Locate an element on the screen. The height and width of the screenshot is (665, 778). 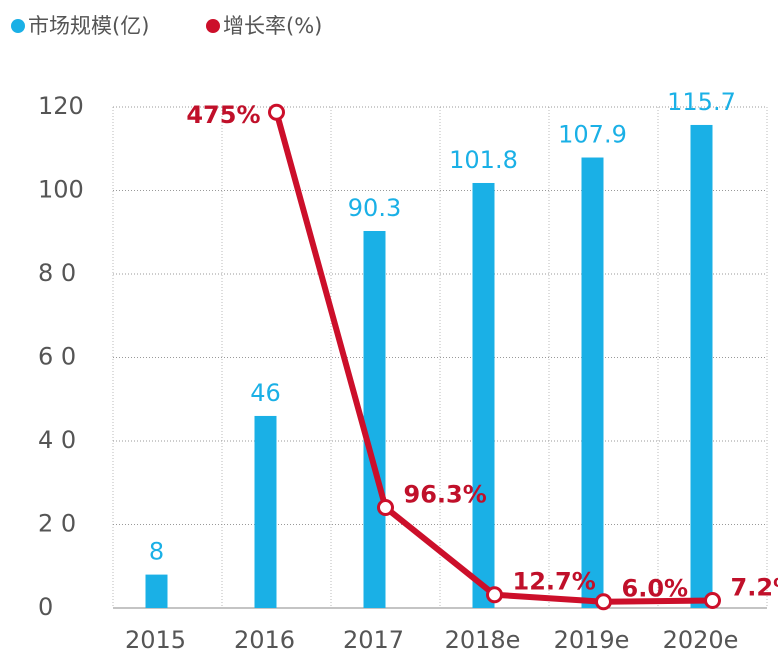
bar-value-label: 107.9 is located at coordinates (592, 135).